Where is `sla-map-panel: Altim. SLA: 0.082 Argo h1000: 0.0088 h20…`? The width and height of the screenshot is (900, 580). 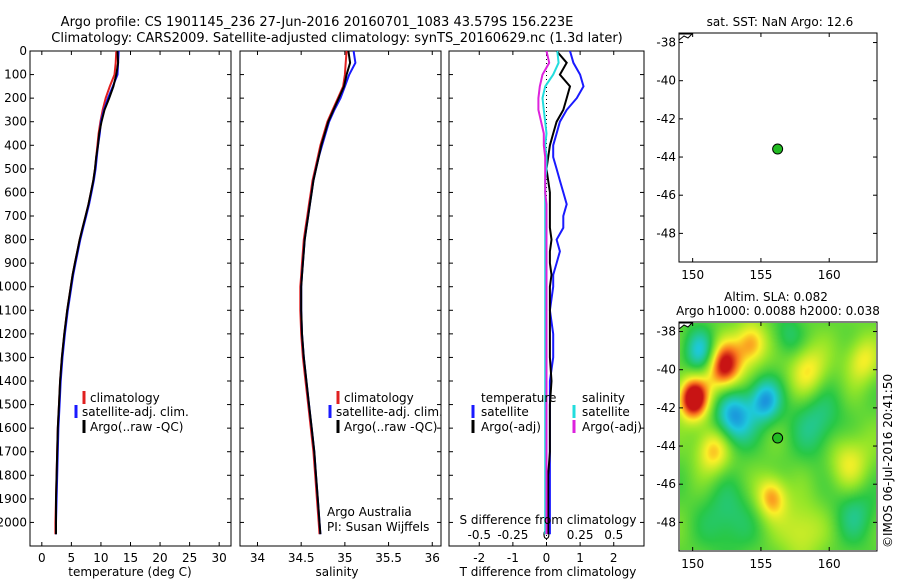
sla-map-panel: Altim. SLA: 0.082 Argo h1000: 0.0088 h20… is located at coordinates (775, 430).